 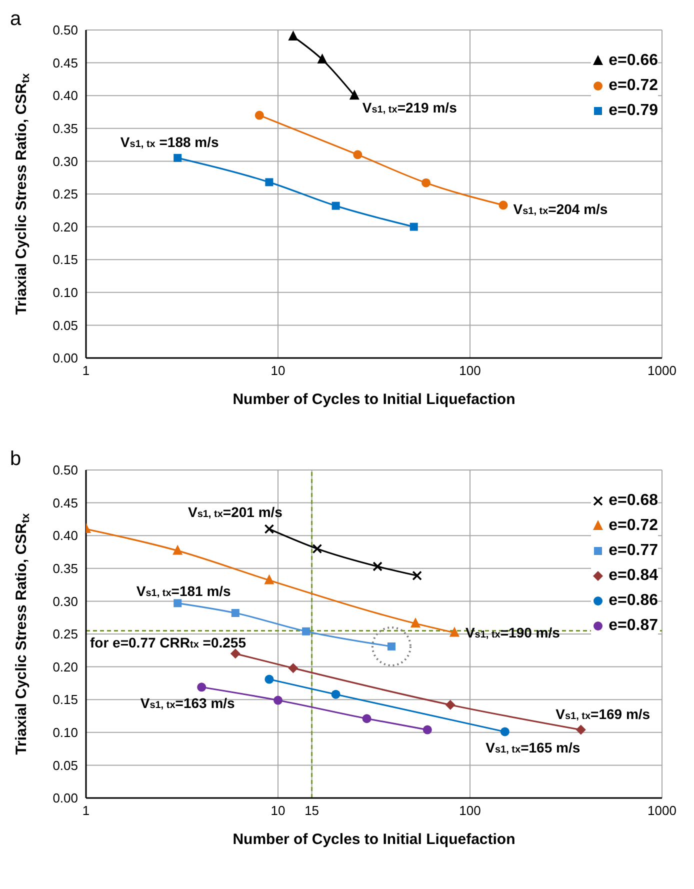 What do you see at coordinates (168, 642) in the screenshot?
I see `annotation: for e=0.77 CRR$_{tx}$ =0.255` at bounding box center [168, 642].